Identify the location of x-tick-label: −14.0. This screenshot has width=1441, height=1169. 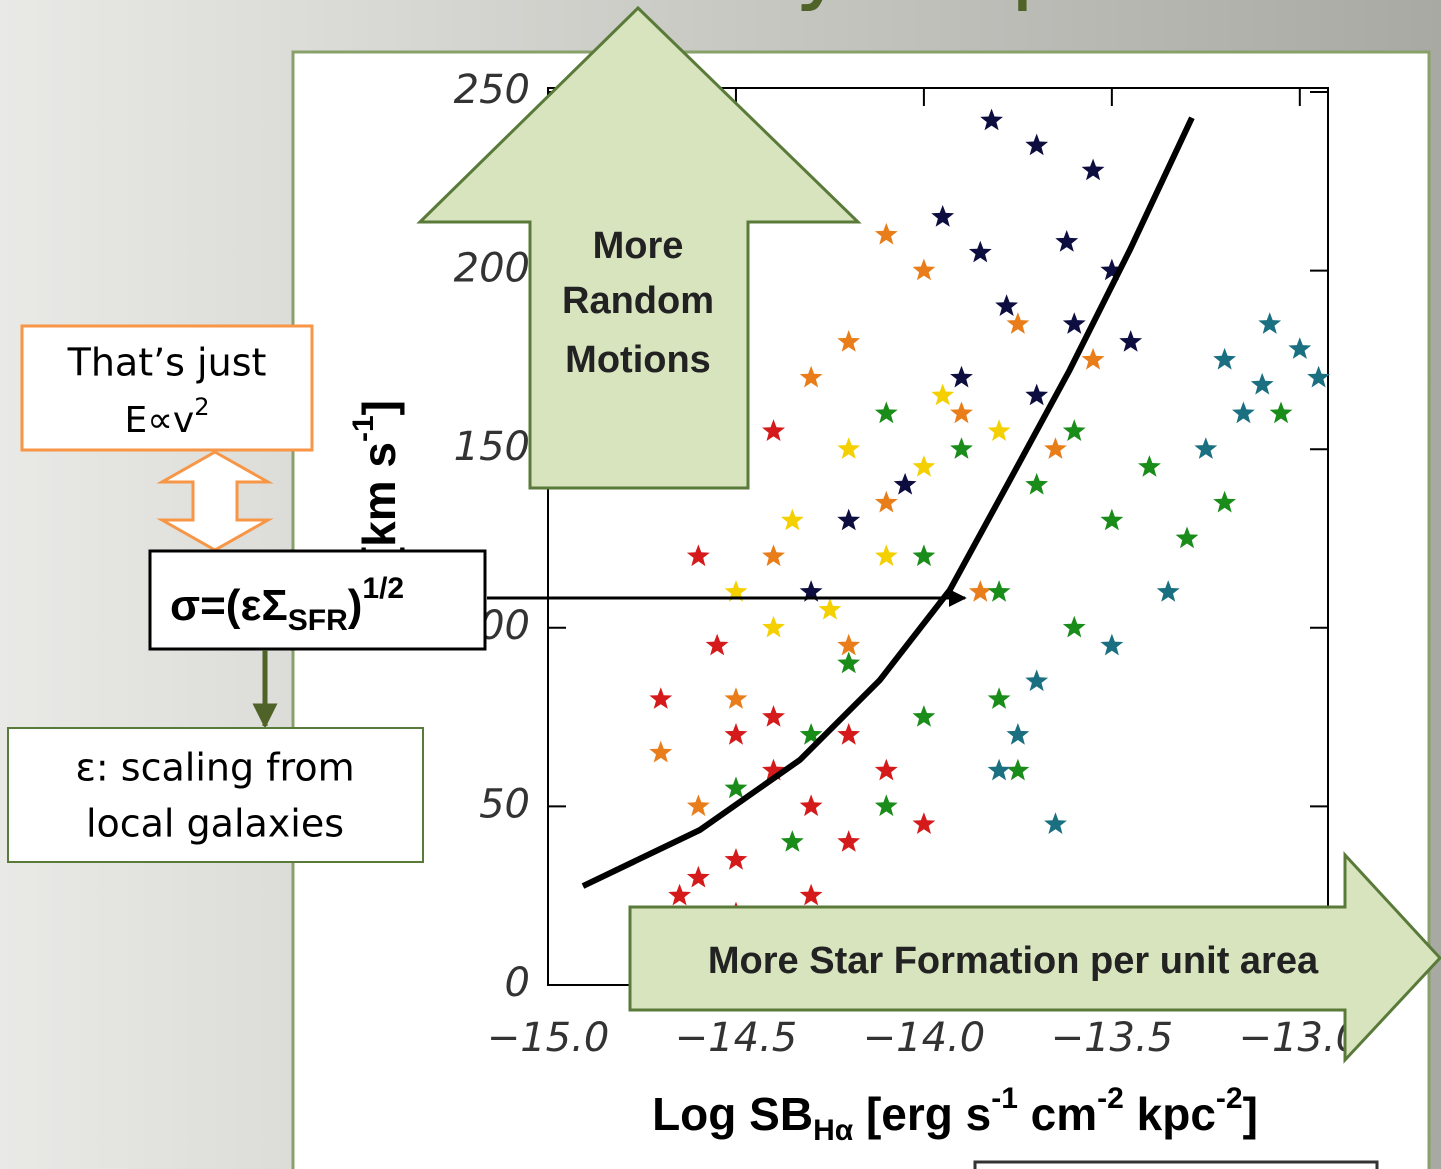
(924, 1038).